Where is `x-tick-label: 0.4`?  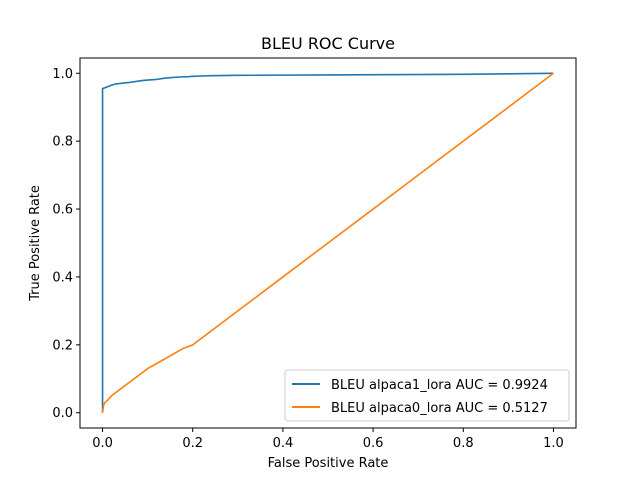 x-tick-label: 0.4 is located at coordinates (283, 443).